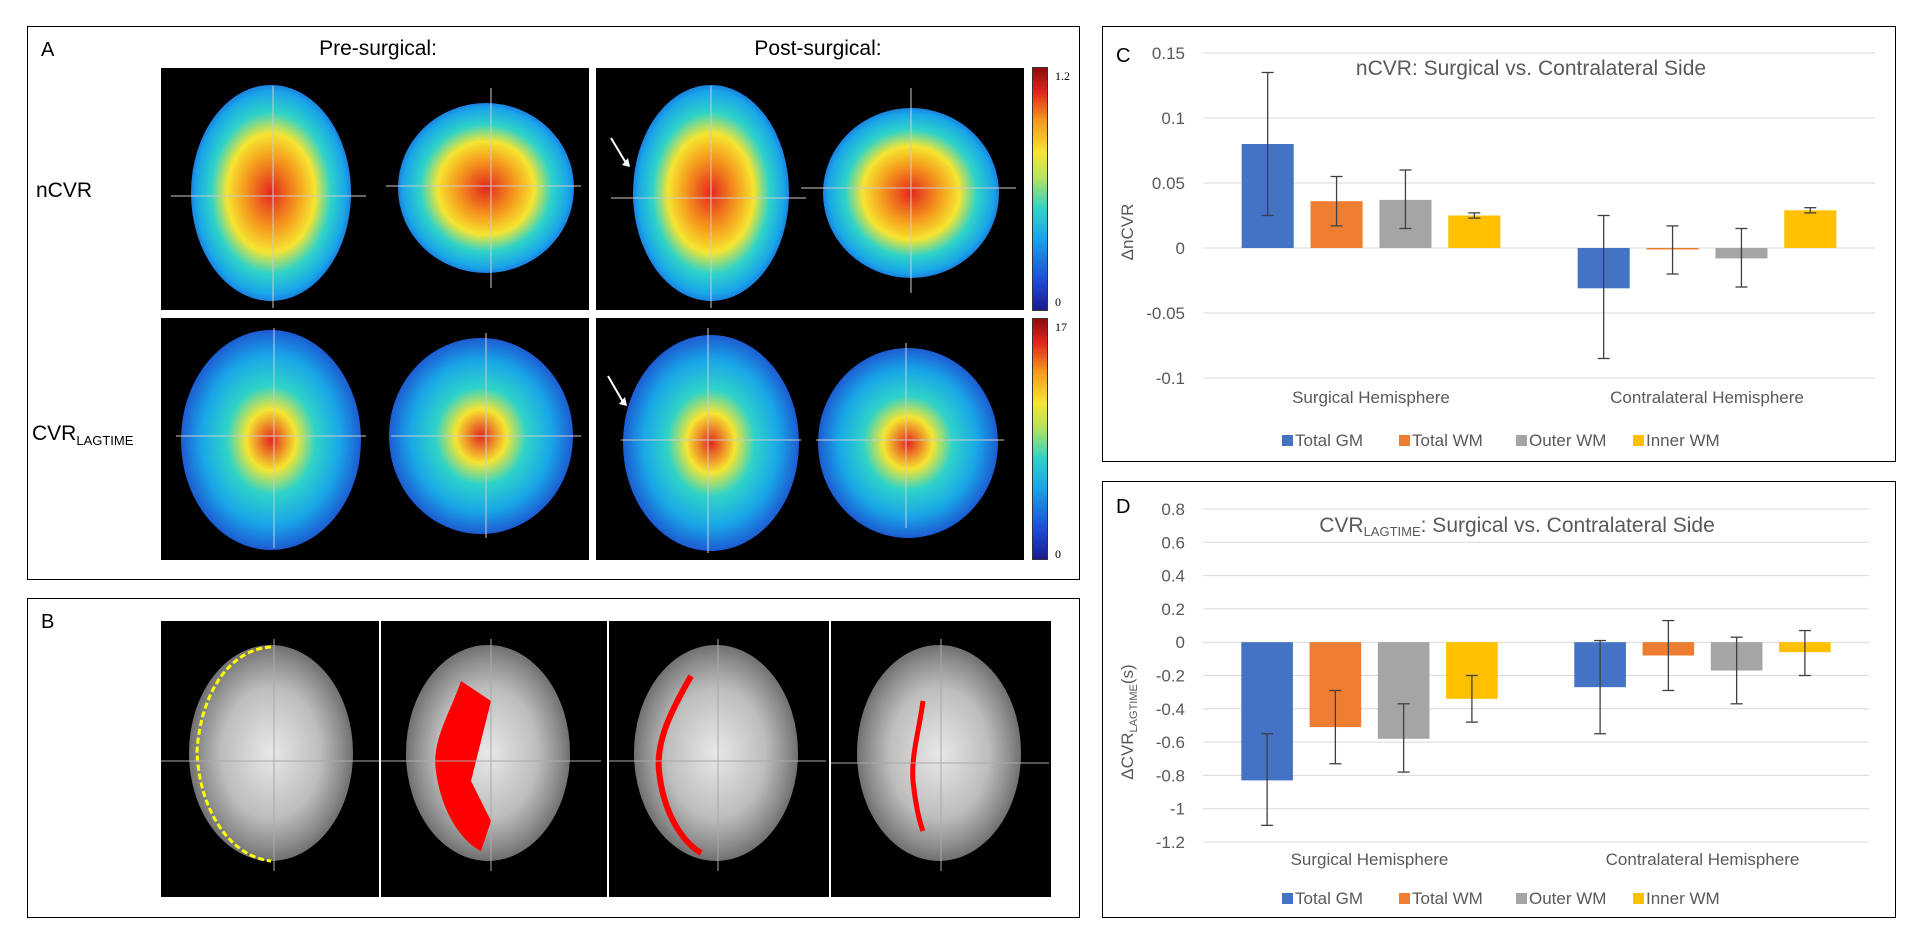 This screenshot has height=945, width=1923. Describe the element at coordinates (1170, 842) in the screenshot. I see `y-tick-label: -1.2` at that location.